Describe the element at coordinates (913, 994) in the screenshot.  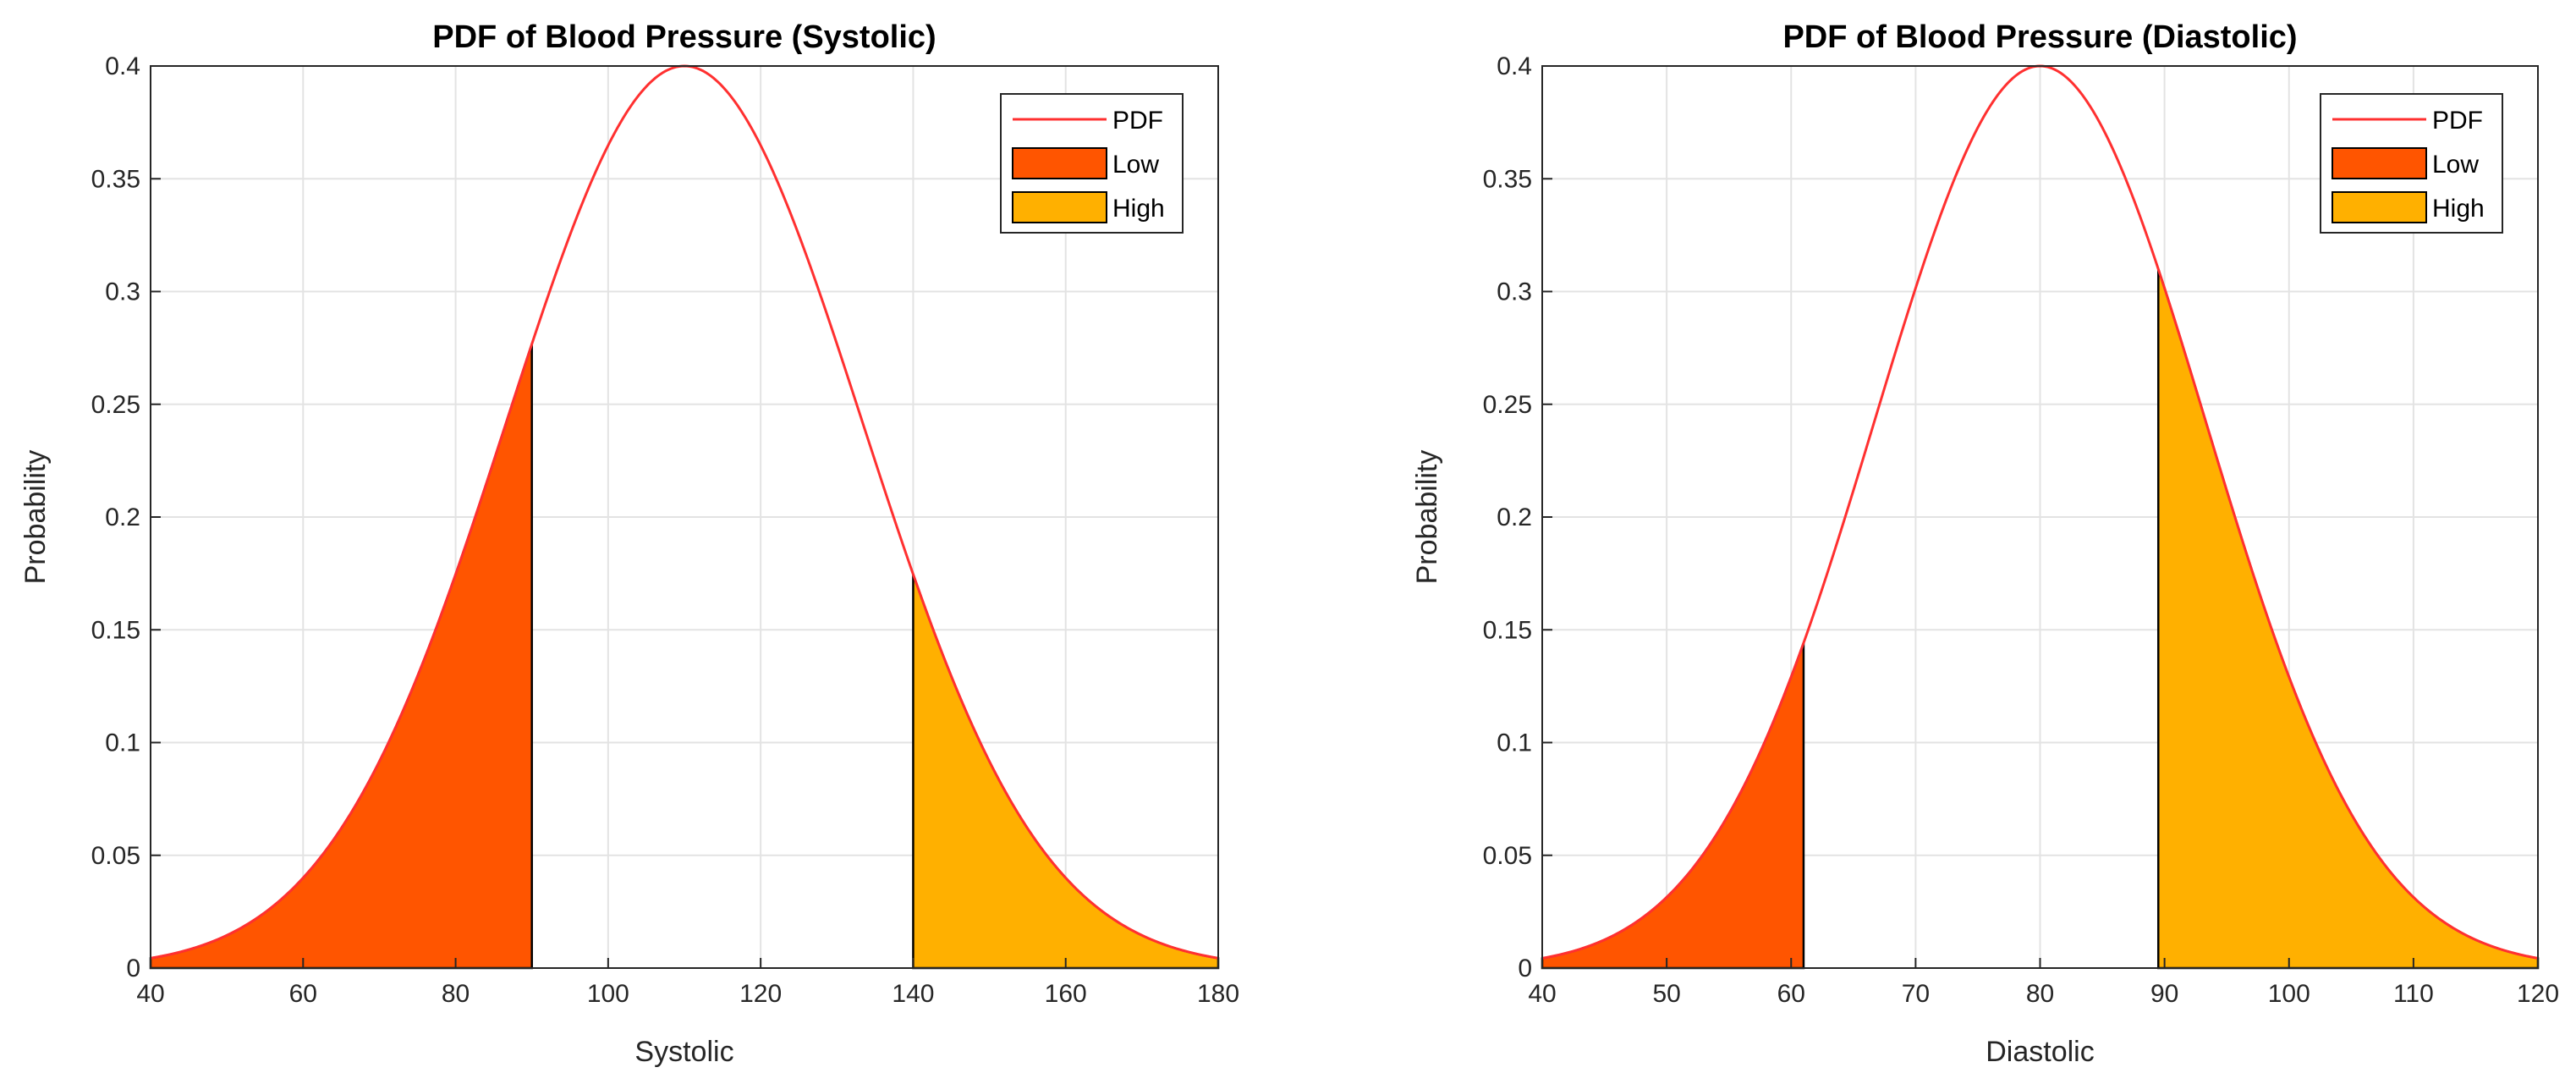
I see `x-tick-label: 140` at that location.